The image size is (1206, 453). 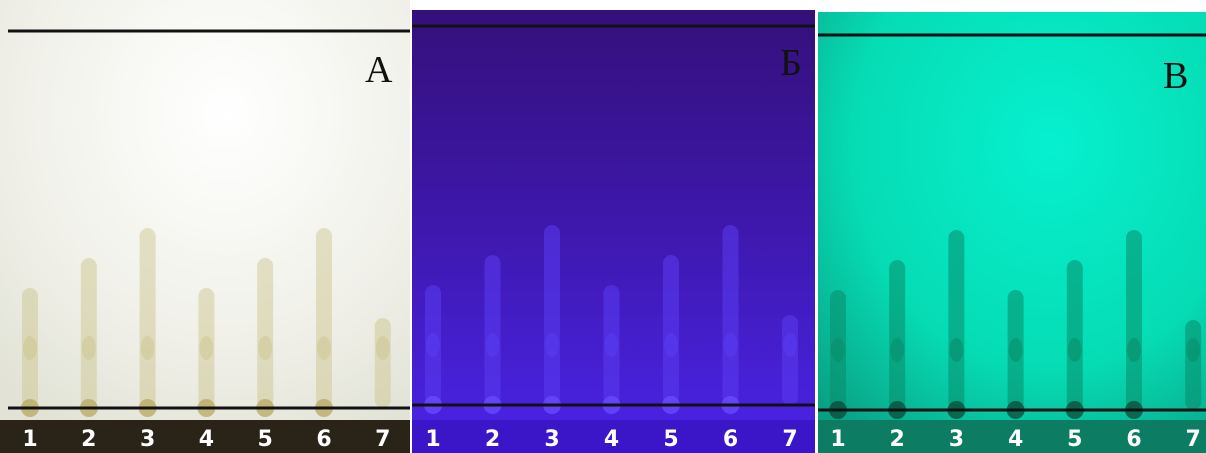 I want to click on panel-label: В, so click(x=1175, y=76).